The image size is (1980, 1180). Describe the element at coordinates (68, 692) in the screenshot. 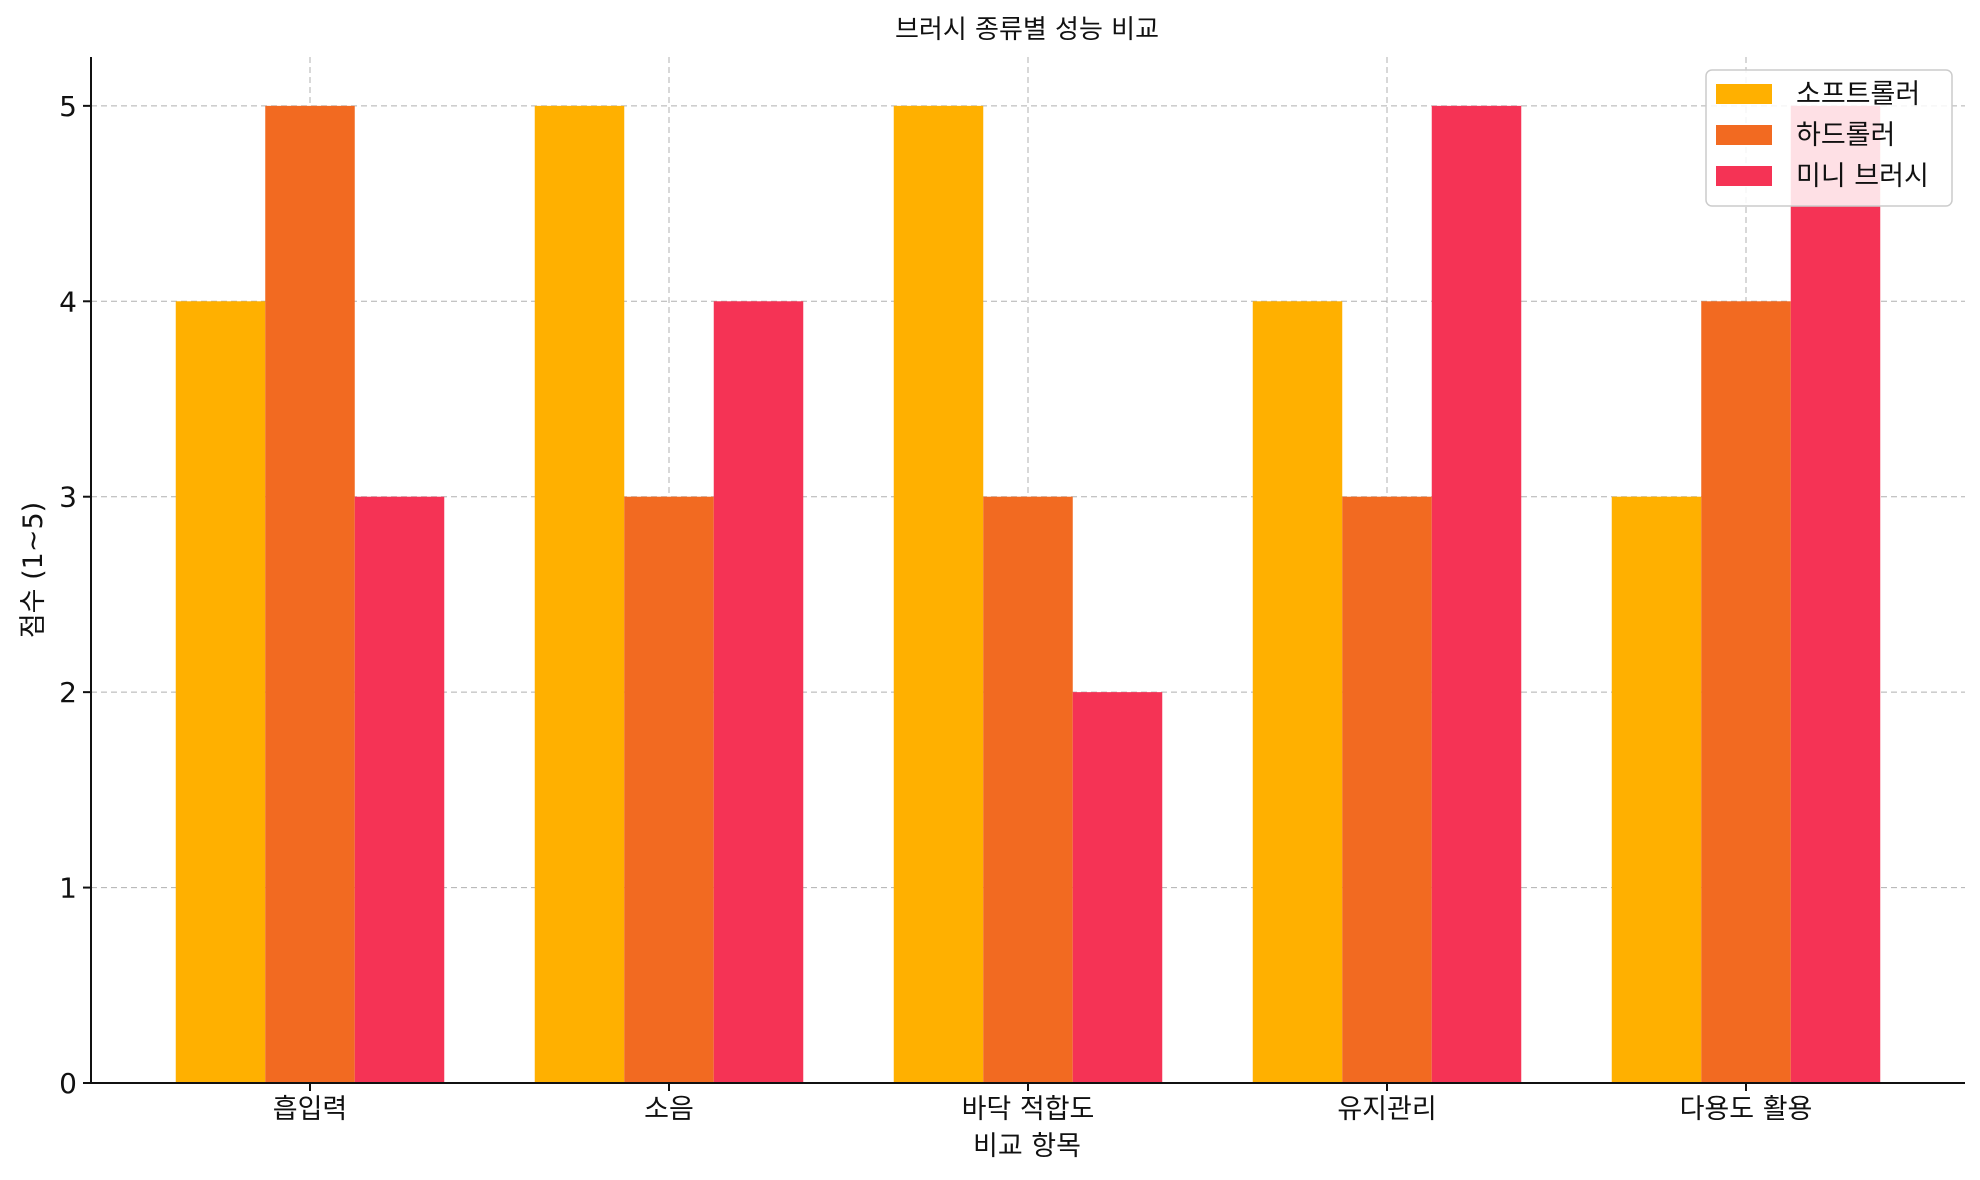

I see `y-tick-label: 2` at that location.